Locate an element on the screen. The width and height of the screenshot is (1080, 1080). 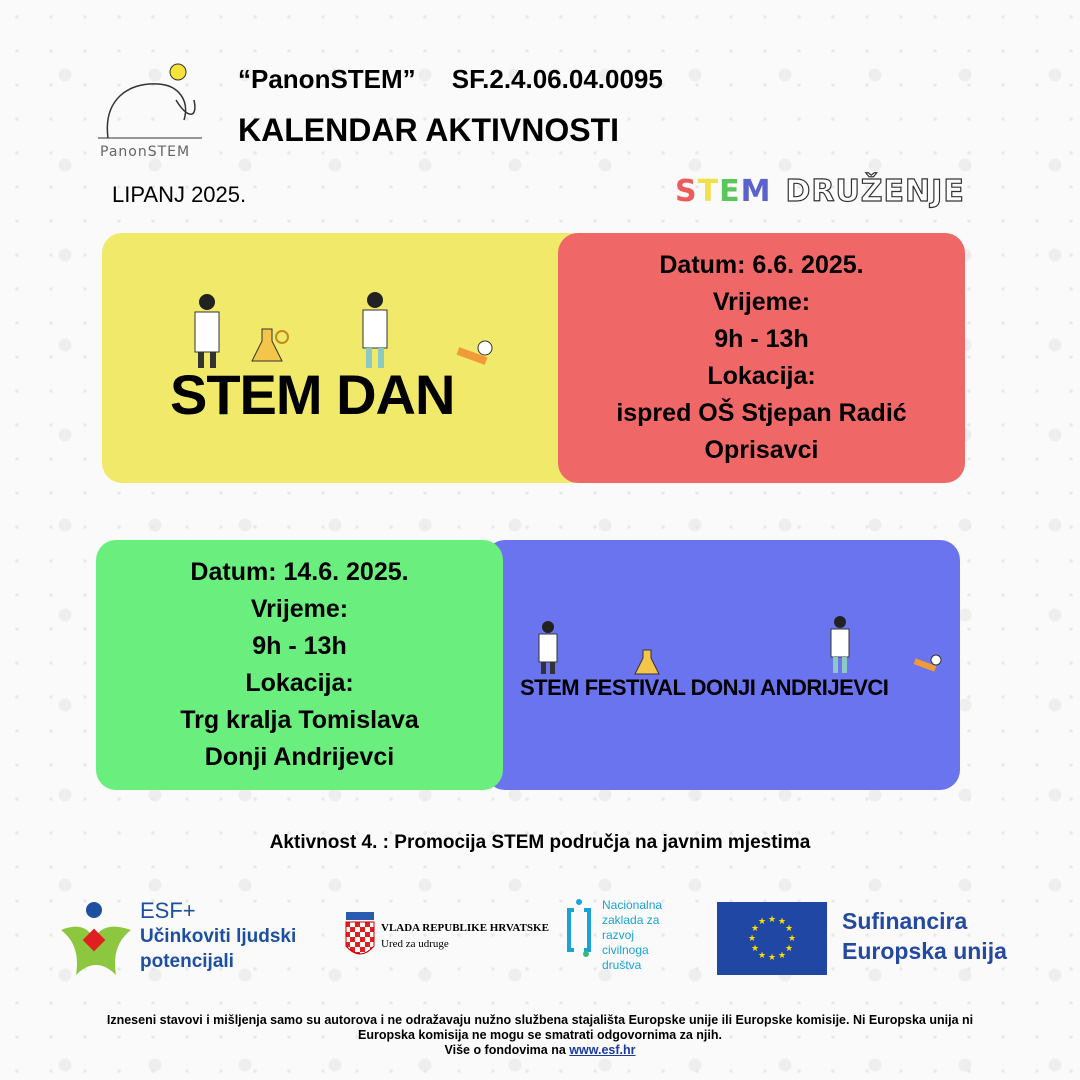
nz-line: Nacionalna is located at coordinates (632, 905).